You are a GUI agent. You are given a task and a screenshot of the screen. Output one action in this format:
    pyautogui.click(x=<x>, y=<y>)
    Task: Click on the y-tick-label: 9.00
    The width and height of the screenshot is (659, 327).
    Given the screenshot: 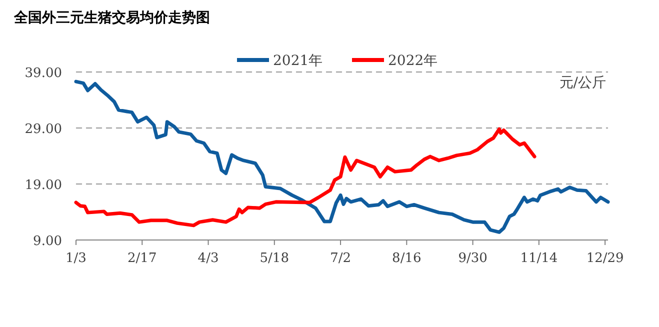 What is the action you would take?
    pyautogui.click(x=47, y=241)
    